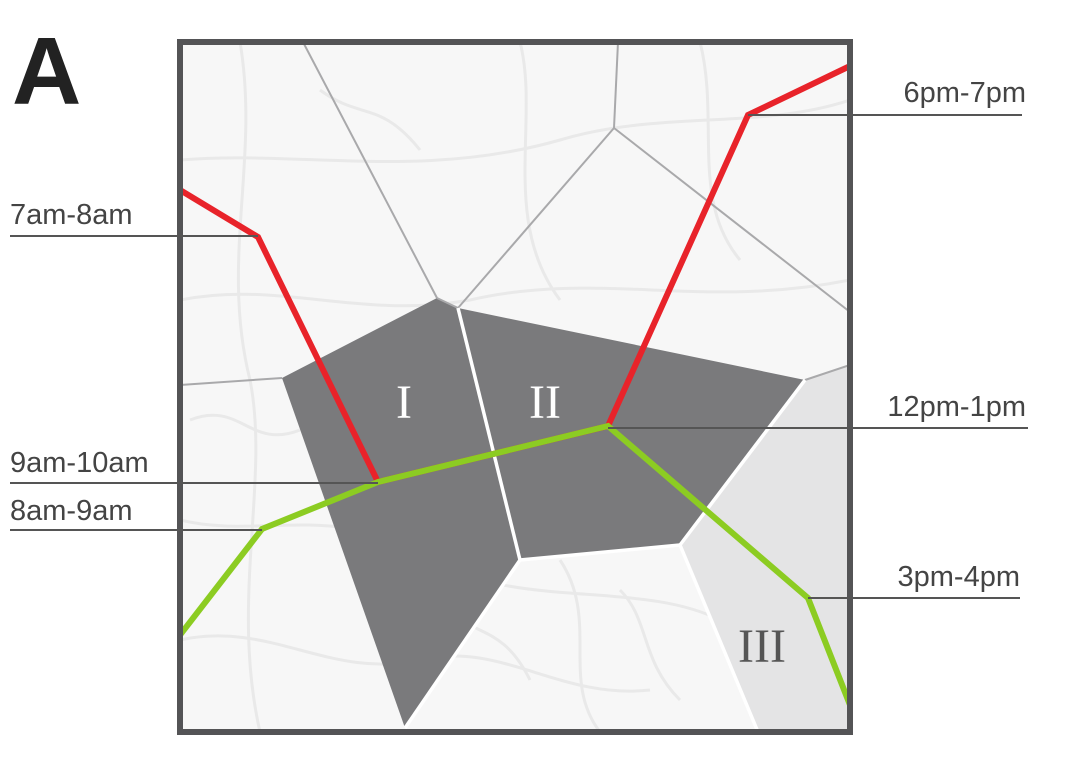  I want to click on region-label-iii: III, so click(762, 646).